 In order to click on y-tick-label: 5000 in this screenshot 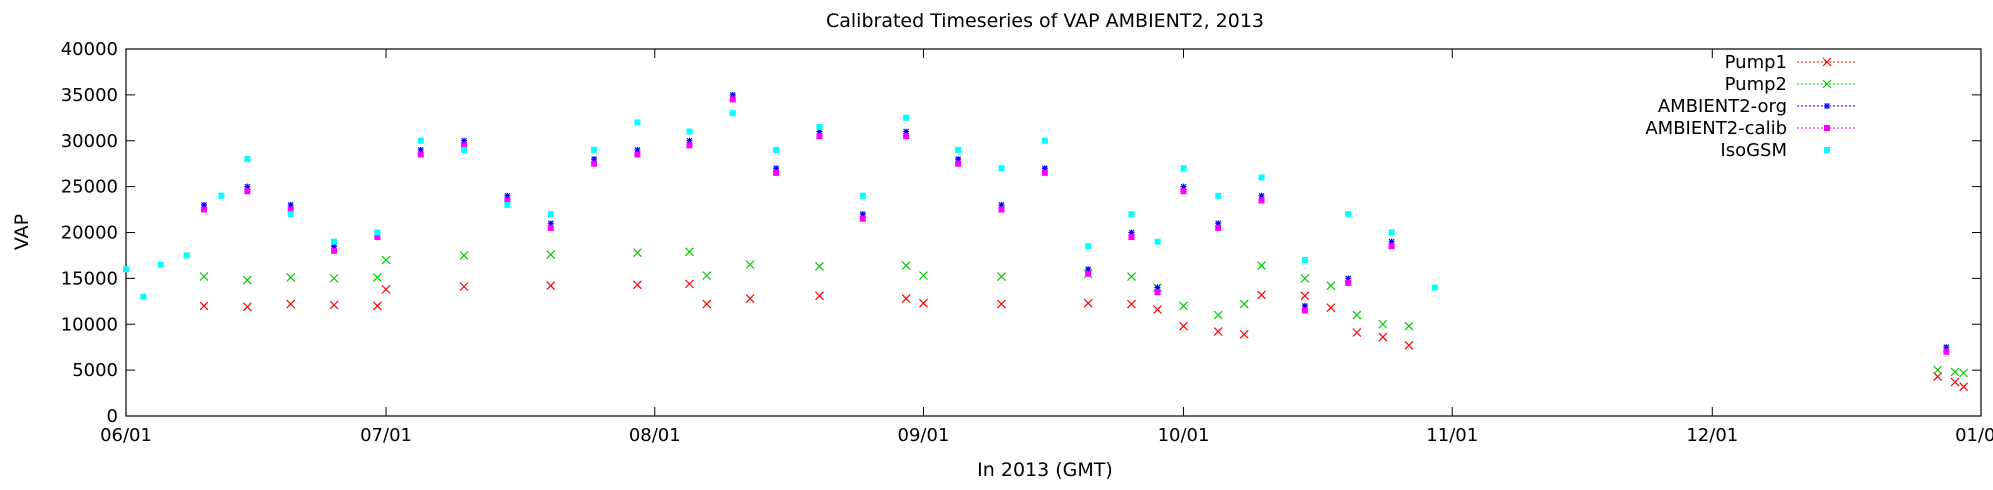, I will do `click(95, 370)`.